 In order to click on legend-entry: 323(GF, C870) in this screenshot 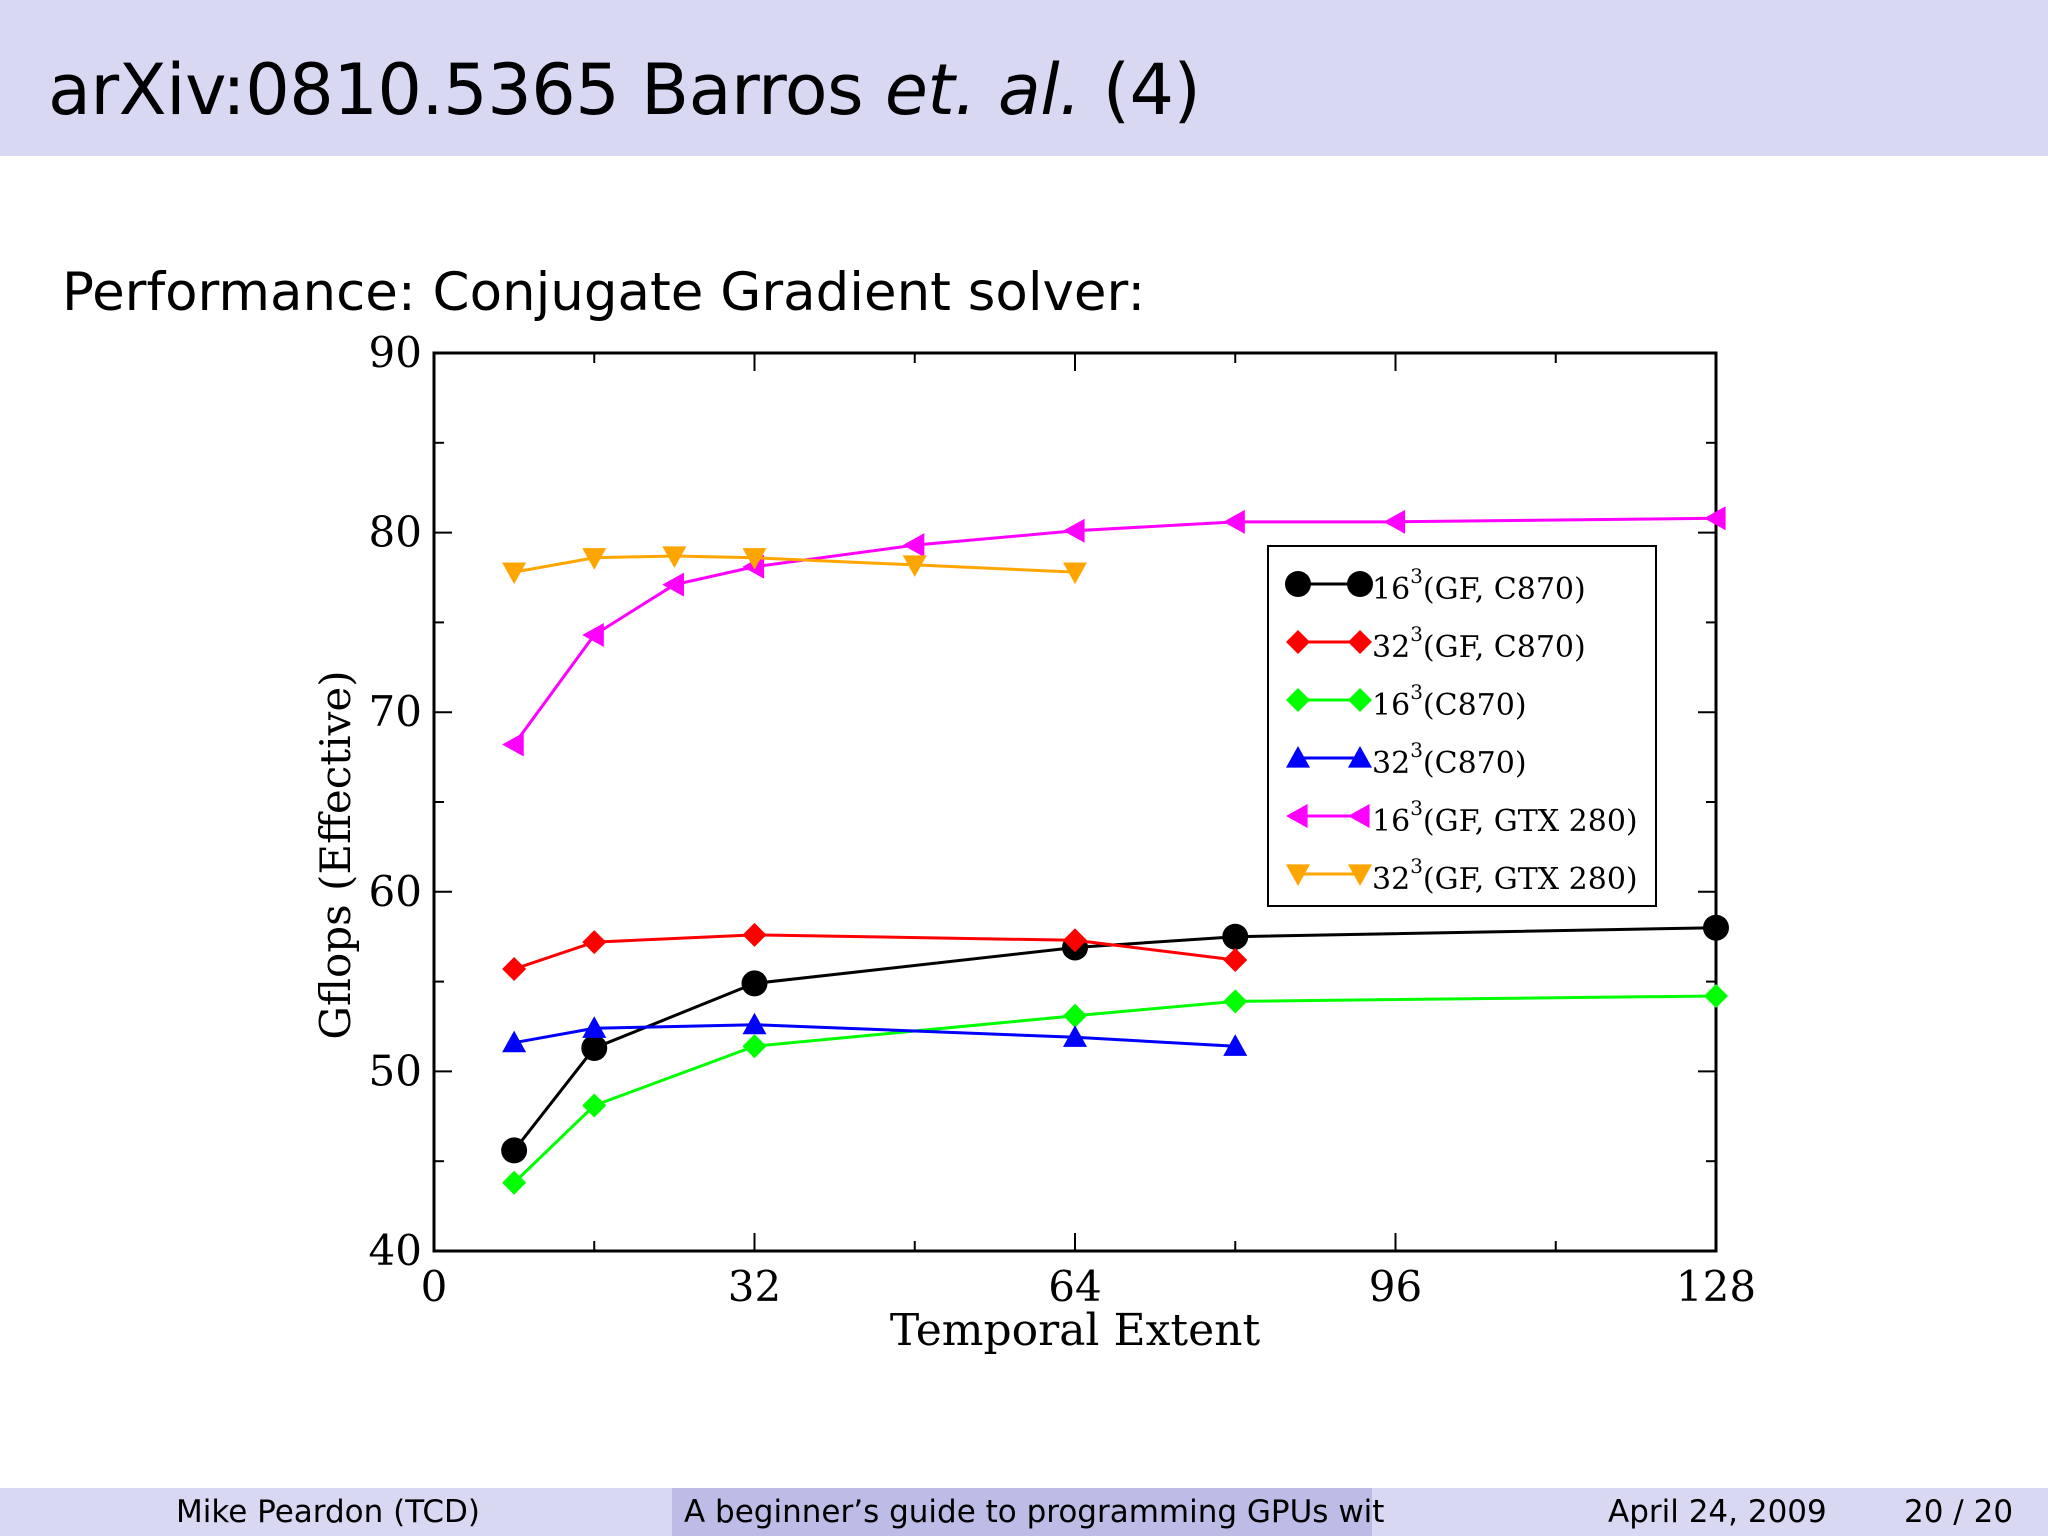, I will do `click(1436, 643)`.